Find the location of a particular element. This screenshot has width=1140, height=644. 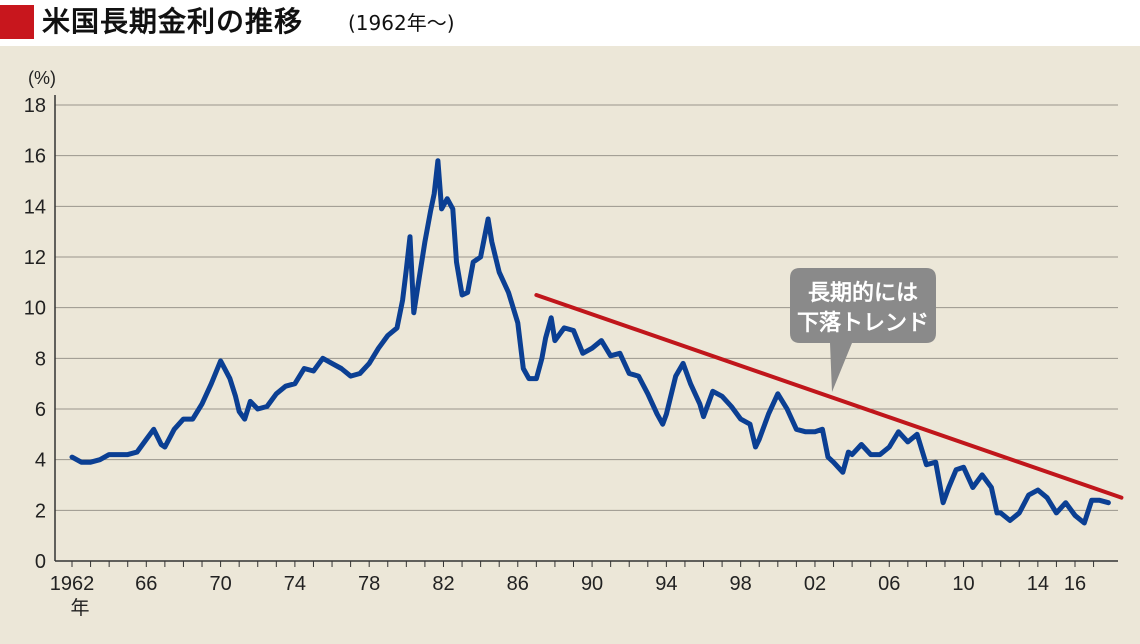

callout-text-line-2: 下落トレンド is located at coordinates (863, 323).